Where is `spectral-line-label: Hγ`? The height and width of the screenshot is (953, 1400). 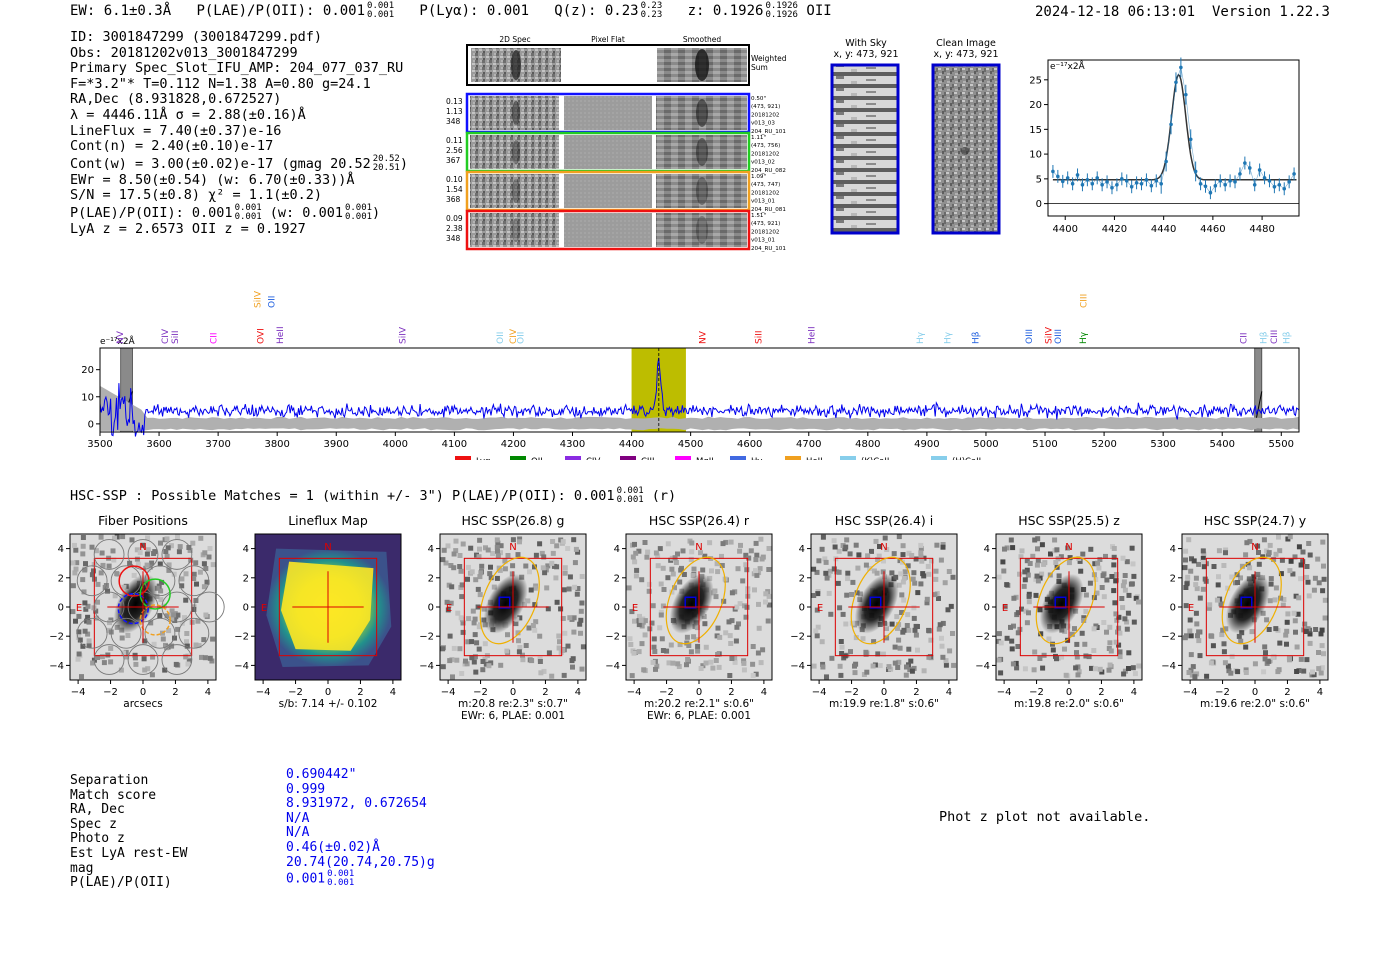 spectral-line-label: Hγ is located at coordinates (949, 337).